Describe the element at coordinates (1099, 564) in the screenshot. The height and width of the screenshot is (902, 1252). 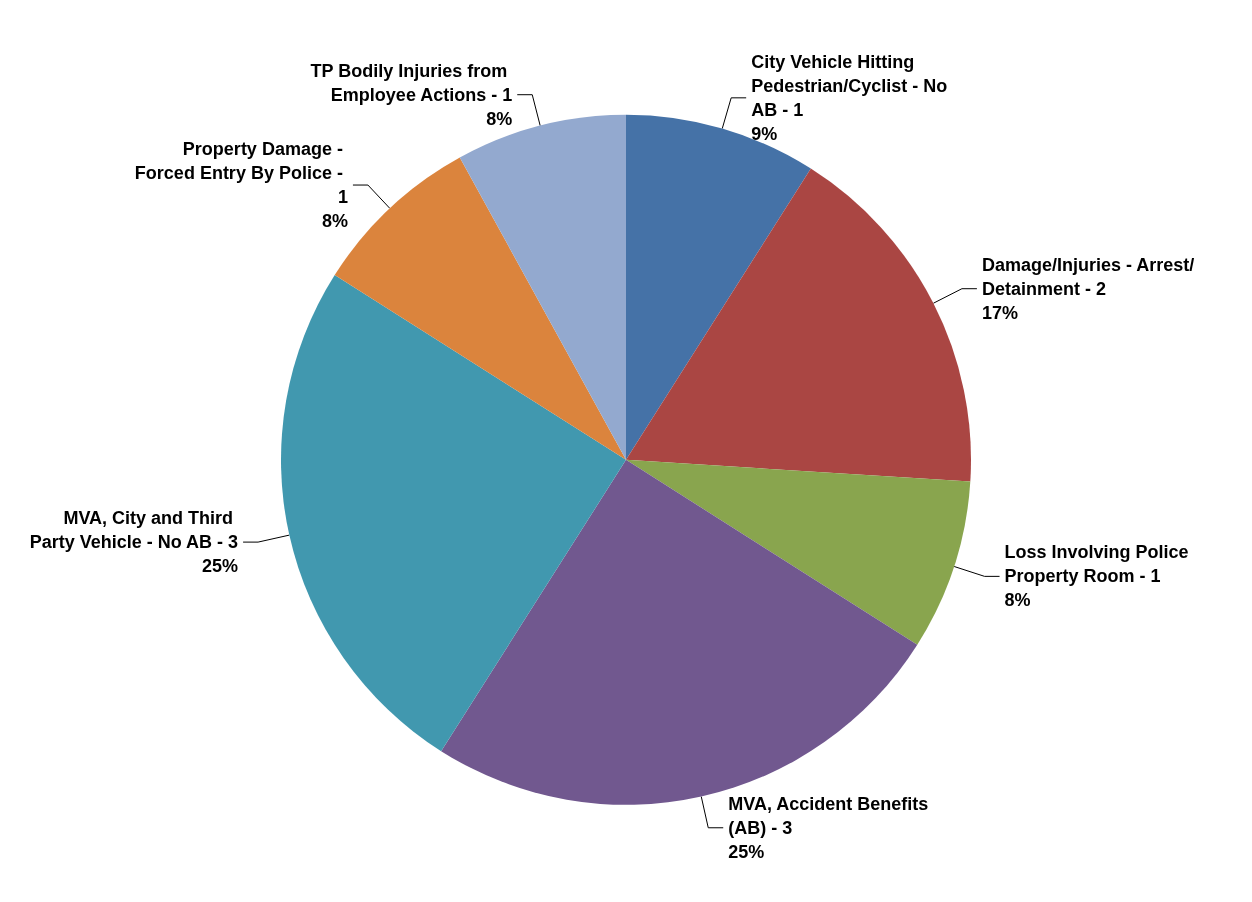
I see `slice-label: Loss Involving Police Property Room - 1` at that location.